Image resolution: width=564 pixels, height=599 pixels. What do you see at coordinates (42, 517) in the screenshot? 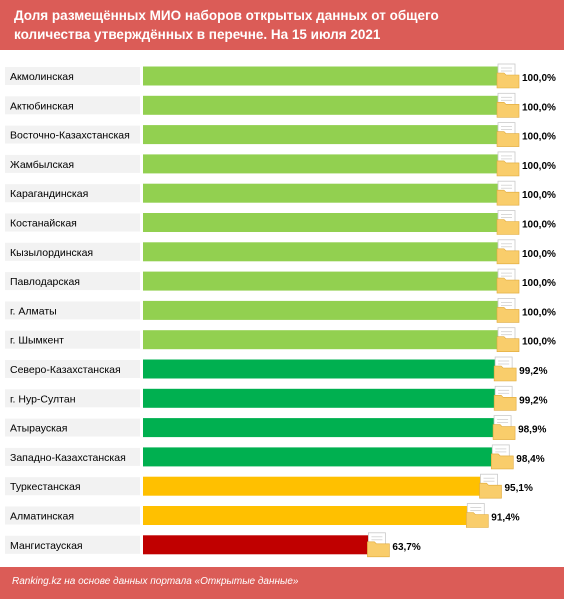
I see `category-label: Алматинская` at bounding box center [42, 517].